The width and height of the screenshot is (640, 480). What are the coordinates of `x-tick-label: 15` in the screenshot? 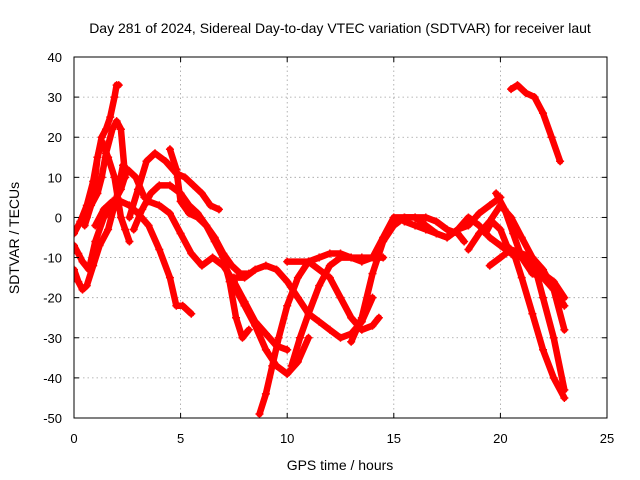 It's located at (394, 438).